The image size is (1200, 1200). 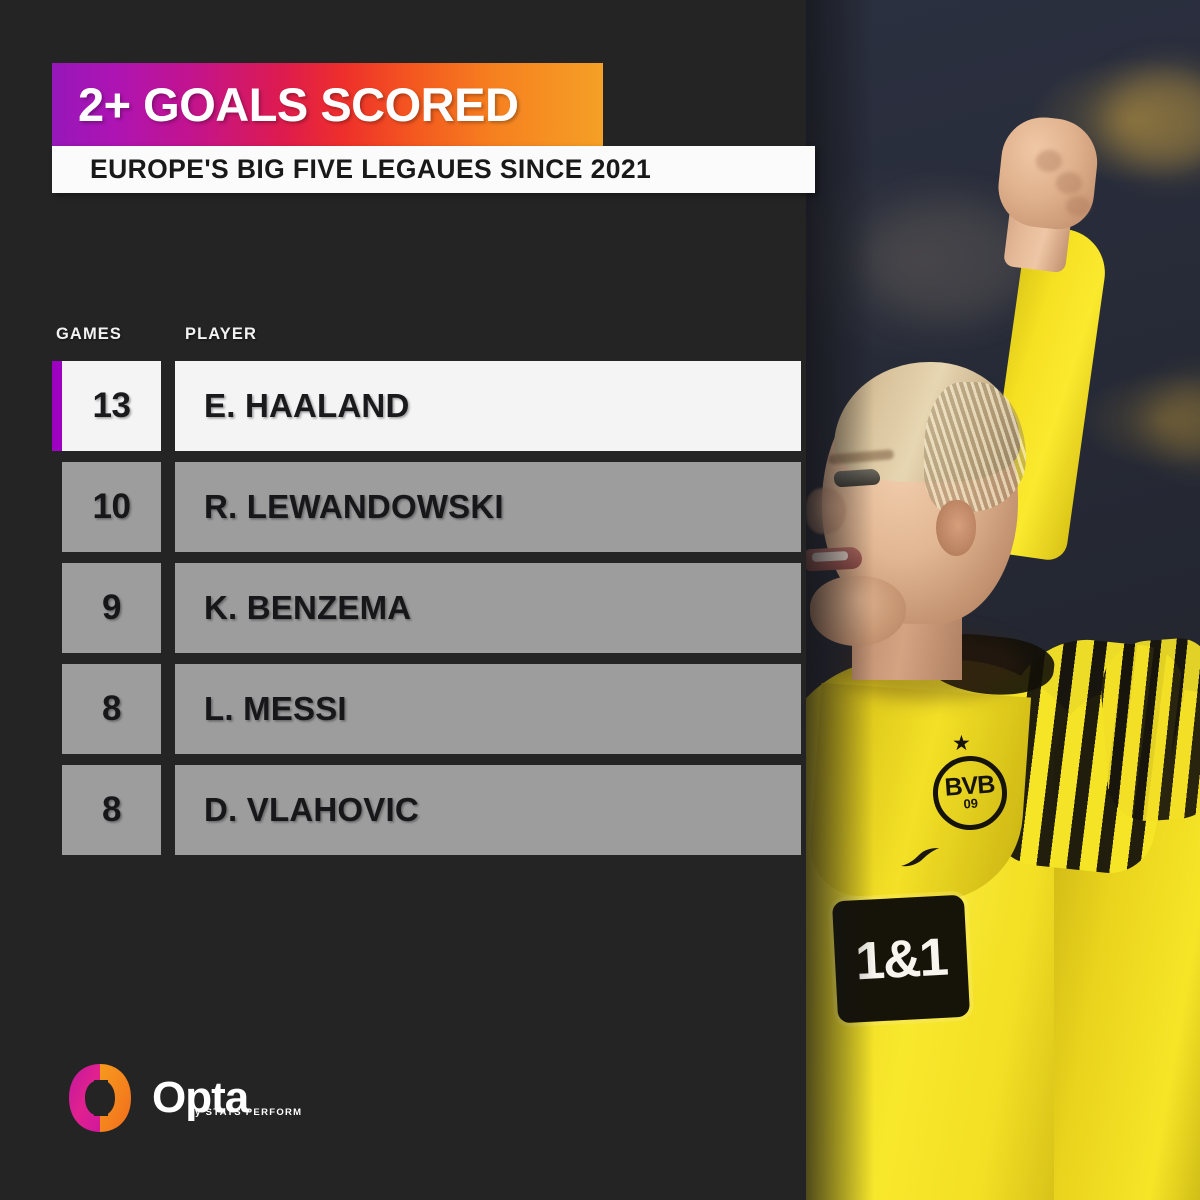 I want to click on jersey-stripes-secondary, so click(x=1148, y=730).